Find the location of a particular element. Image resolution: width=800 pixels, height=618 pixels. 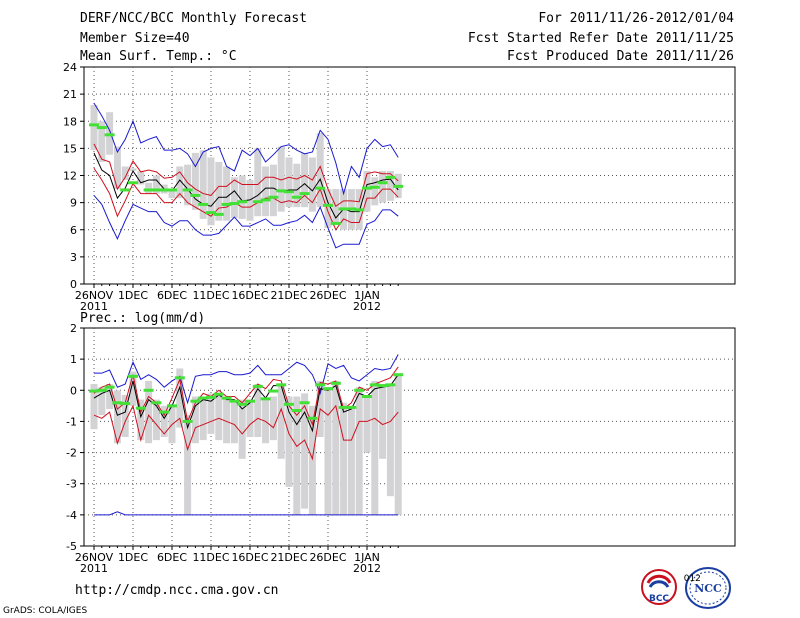

temp-xtick-label: 26DEC is located at coordinates (327, 295).